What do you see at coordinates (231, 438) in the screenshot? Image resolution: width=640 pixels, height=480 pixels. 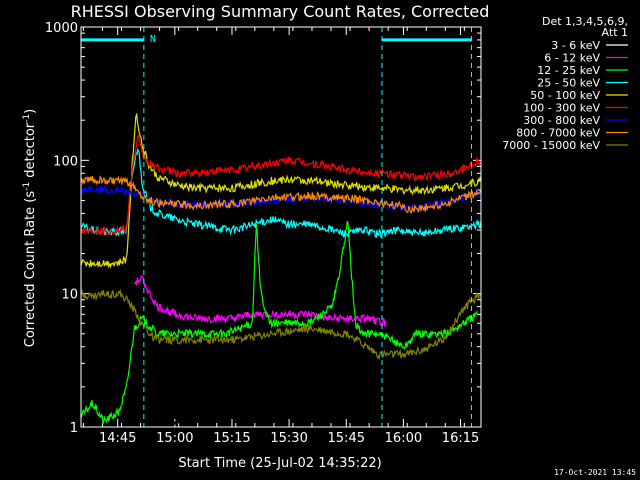 I see `x-tick-label: 15:15` at bounding box center [231, 438].